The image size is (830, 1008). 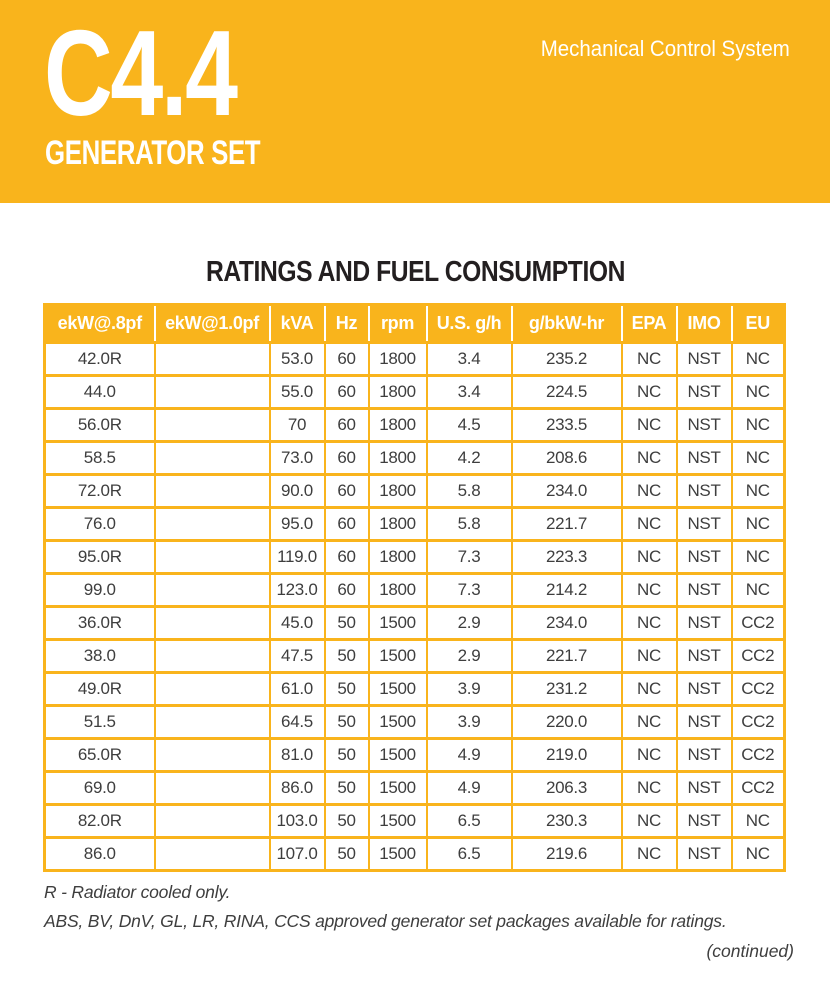 What do you see at coordinates (297, 656) in the screenshot?
I see `table-cell: 47.5` at bounding box center [297, 656].